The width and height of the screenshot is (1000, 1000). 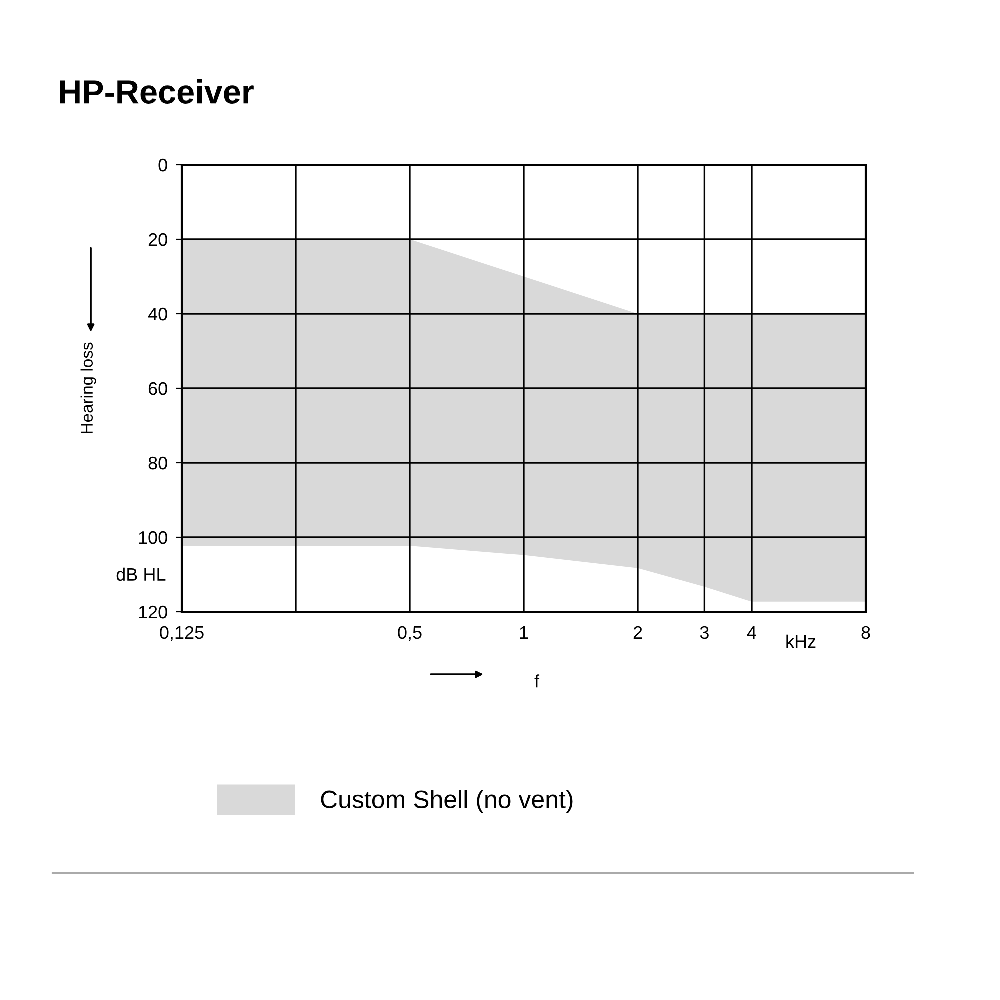 What do you see at coordinates (157, 91) in the screenshot?
I see `chart-title: HP-Receiver` at bounding box center [157, 91].